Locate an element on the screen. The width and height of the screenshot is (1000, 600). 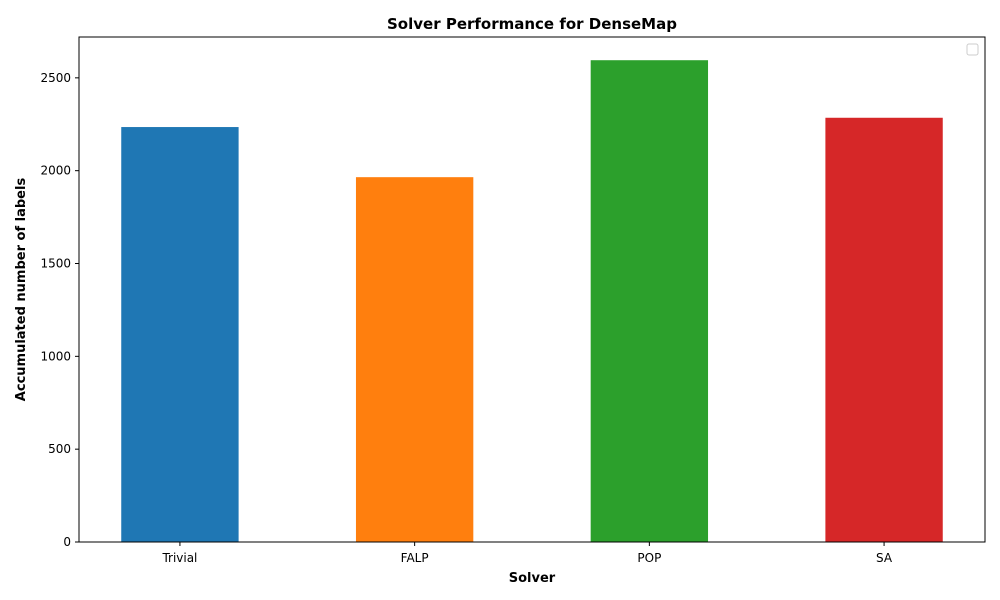
y-tick-label: 1000 is located at coordinates (55, 356).